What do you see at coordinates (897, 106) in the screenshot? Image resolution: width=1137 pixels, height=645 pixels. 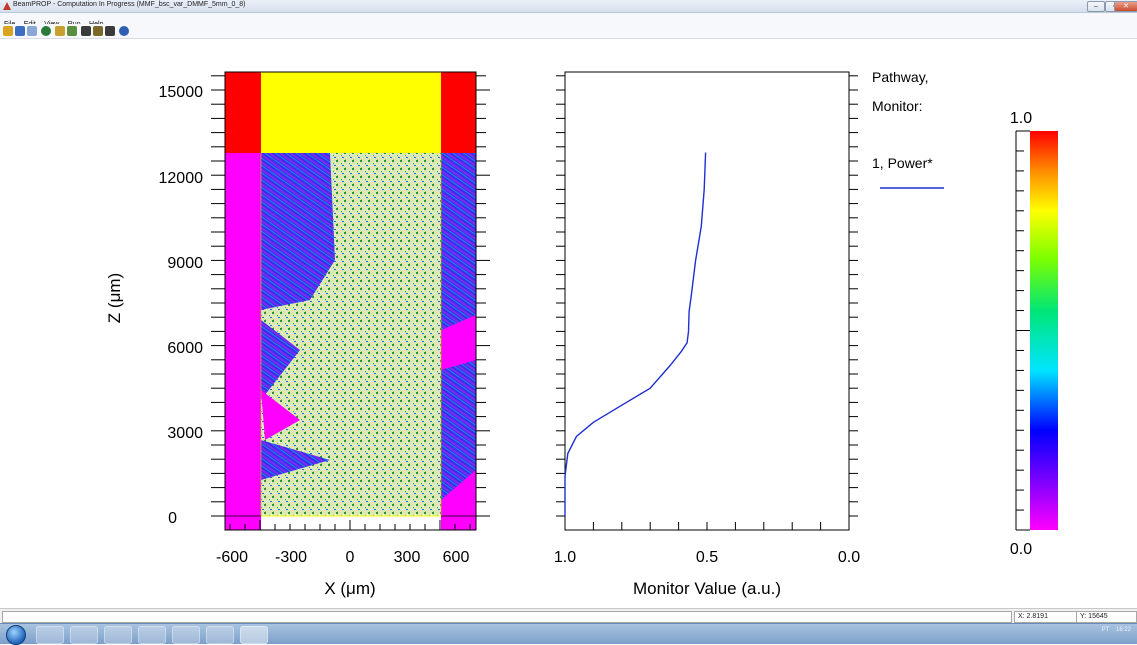 I see `legend-title-line2: Monitor:` at bounding box center [897, 106].